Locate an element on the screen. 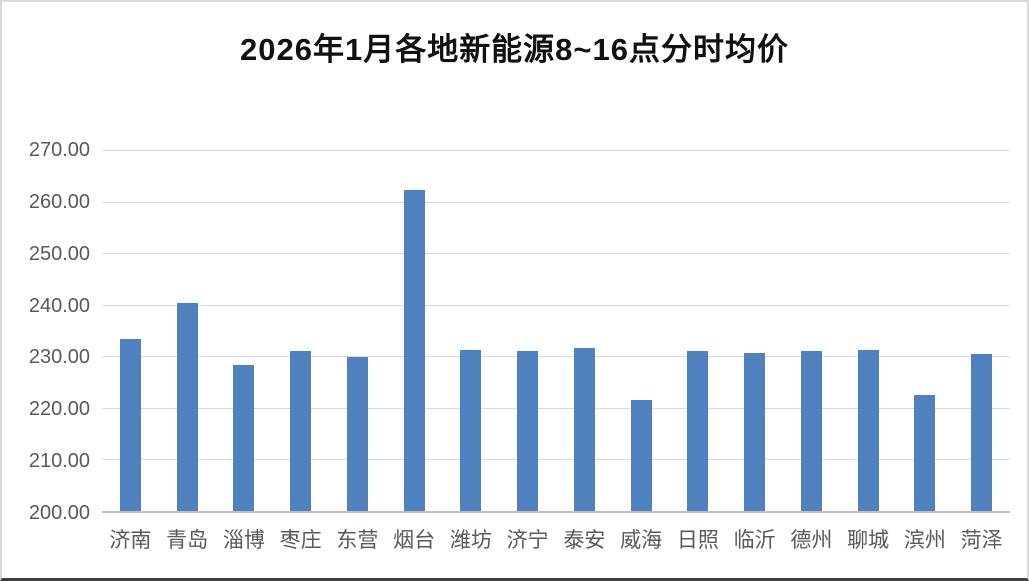 The image size is (1029, 581). bar-column-烟台 is located at coordinates (414, 330).